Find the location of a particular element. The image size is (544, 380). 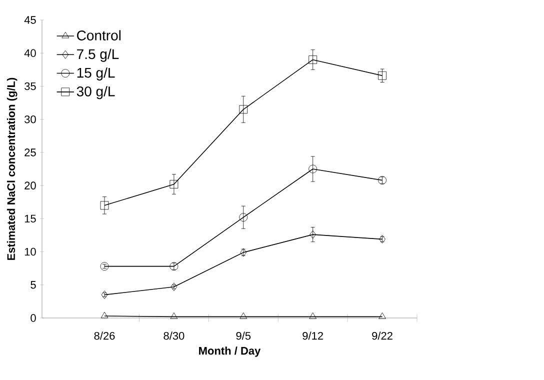

x-tick-label: 8/26 is located at coordinates (104, 336).